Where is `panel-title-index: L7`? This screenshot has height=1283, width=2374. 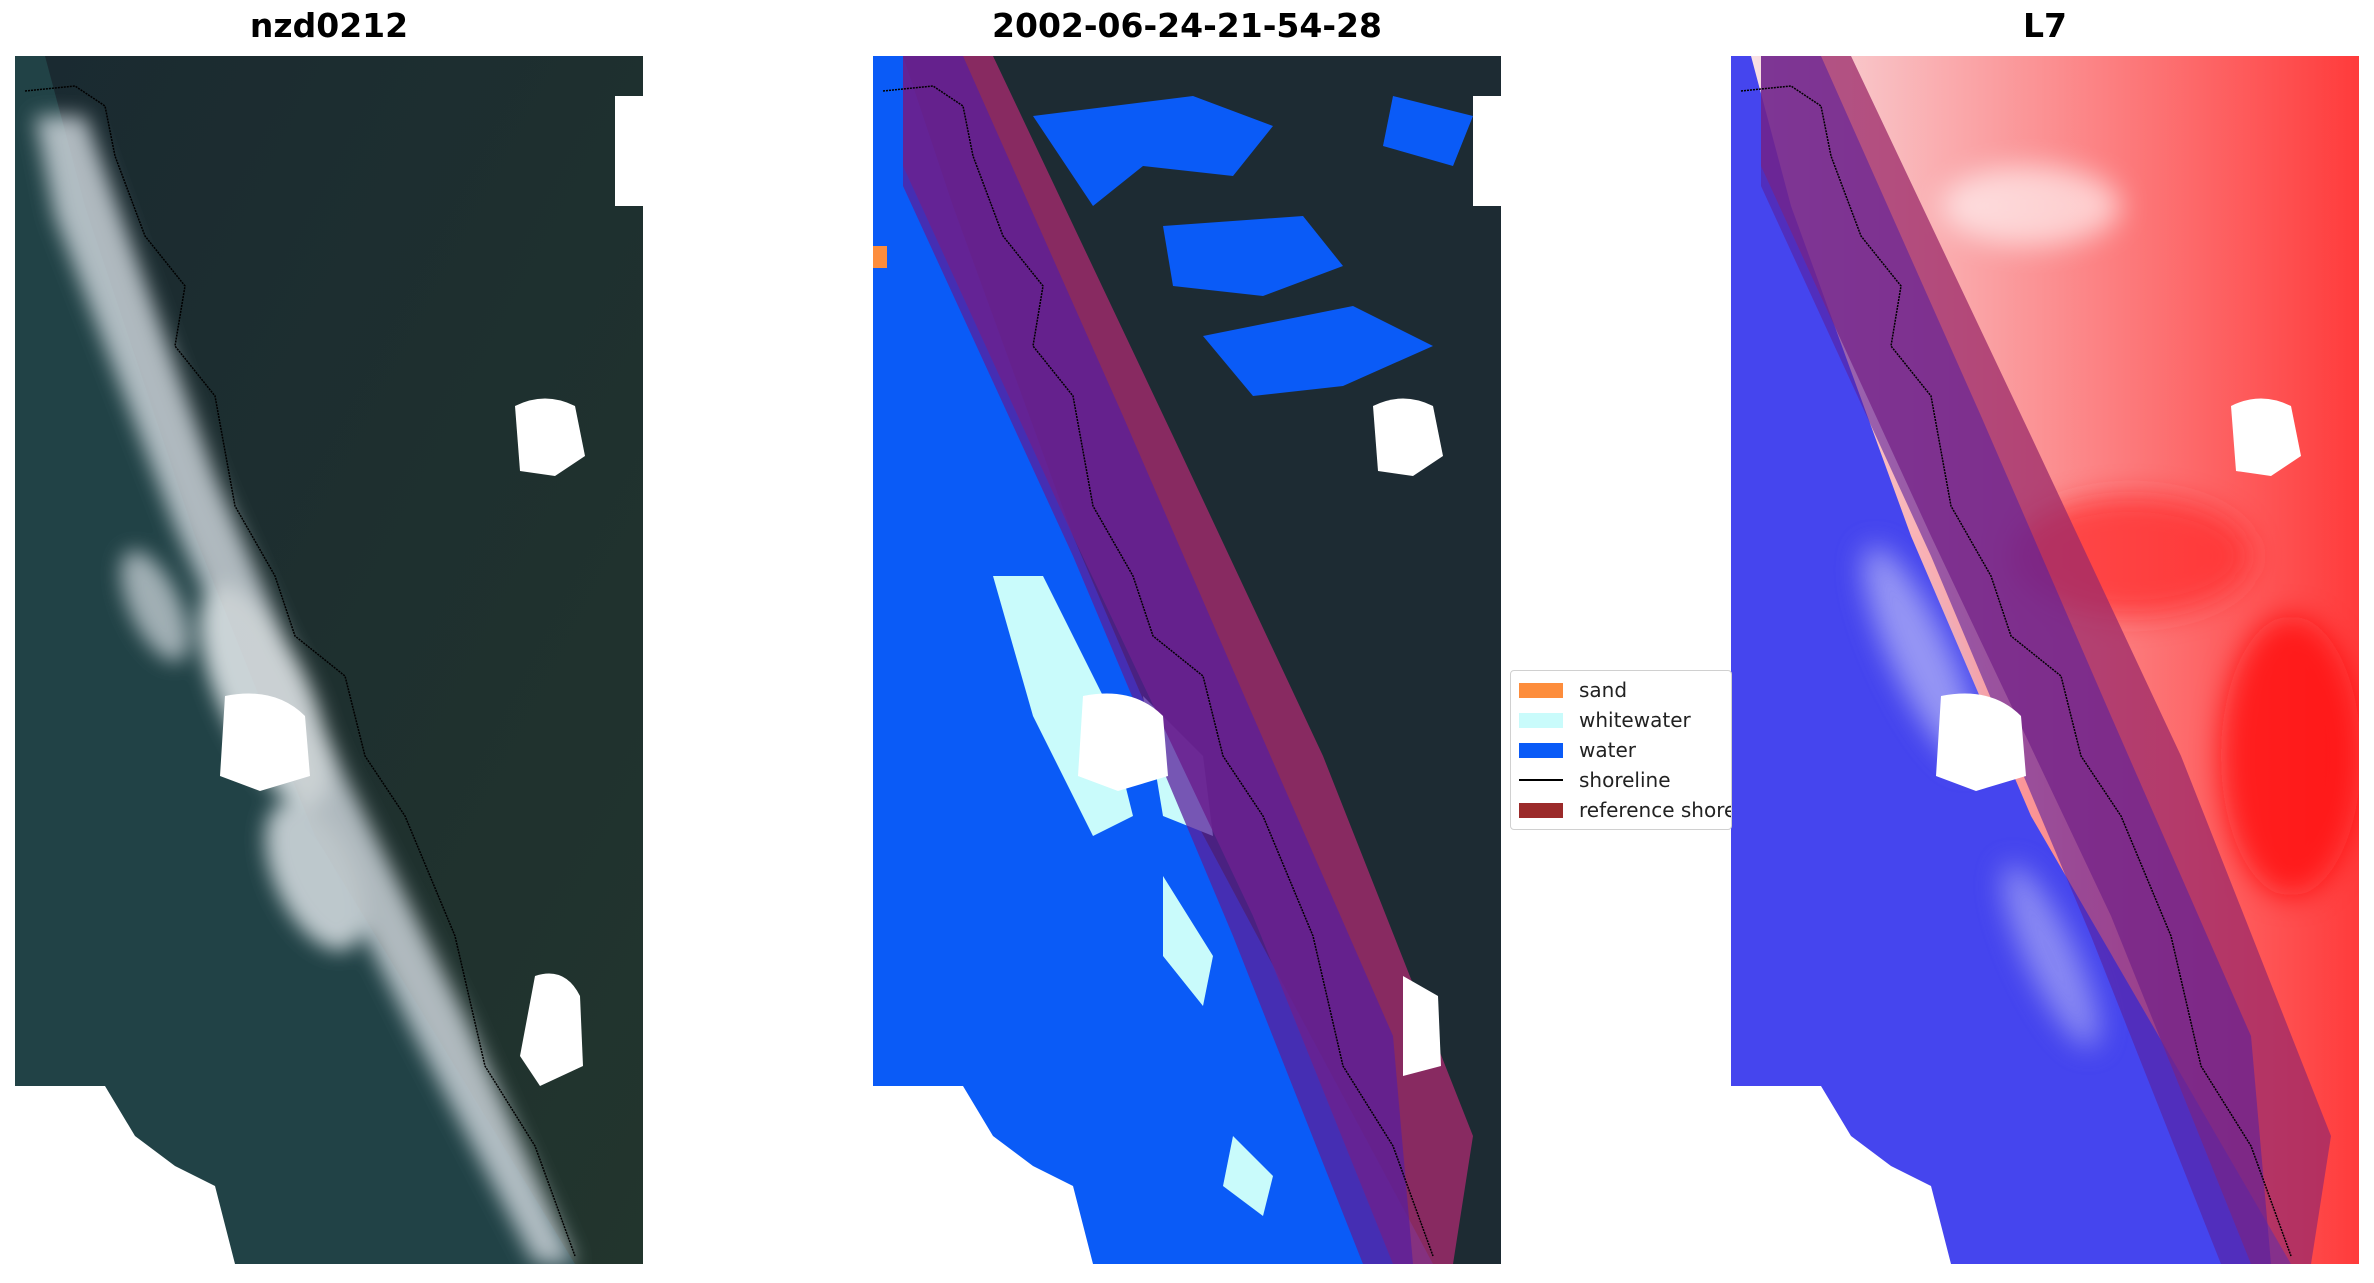 panel-title-index: L7 is located at coordinates (2045, 25).